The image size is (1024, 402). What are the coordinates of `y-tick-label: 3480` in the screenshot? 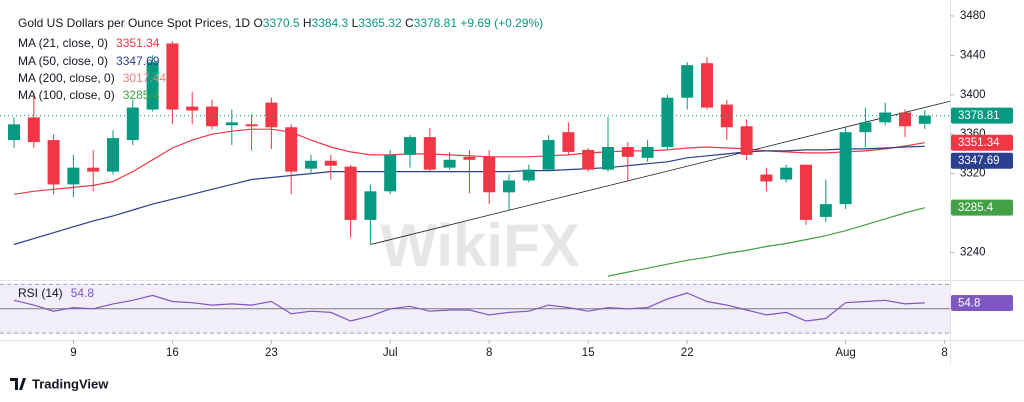 It's located at (973, 16).